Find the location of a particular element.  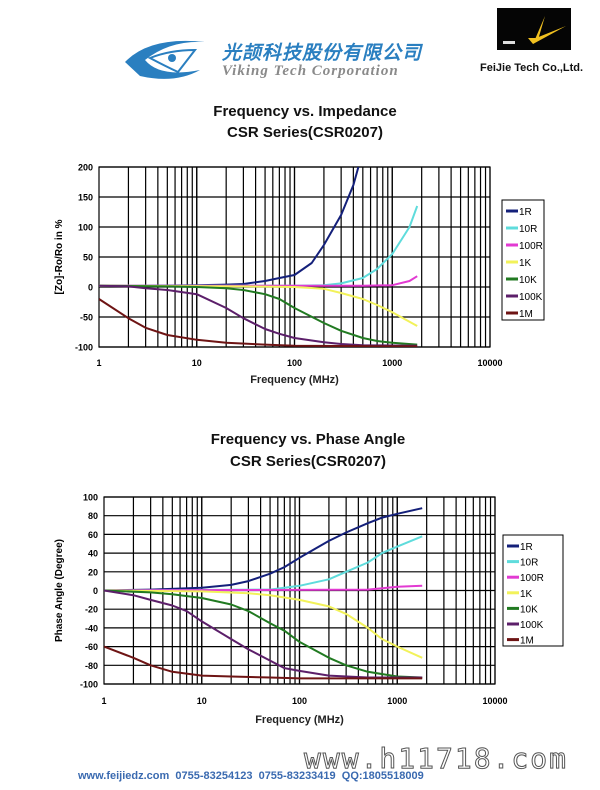

y-tick-label: -20 is located at coordinates (91, 610).